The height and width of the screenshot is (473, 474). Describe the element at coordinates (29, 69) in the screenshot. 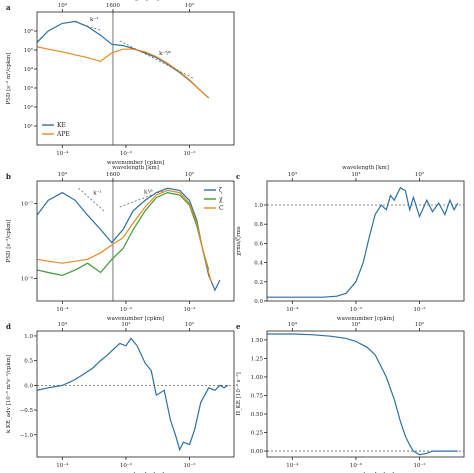

I see `y-tick-label: 10⁴` at that location.